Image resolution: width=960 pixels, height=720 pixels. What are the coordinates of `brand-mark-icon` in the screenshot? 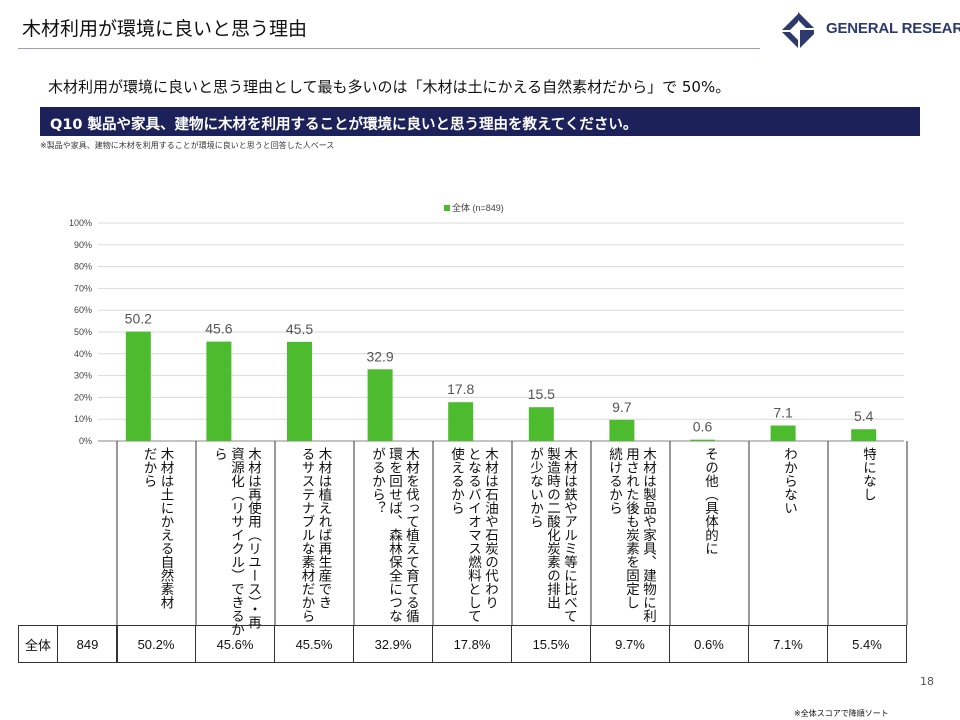 It's located at (798, 30).